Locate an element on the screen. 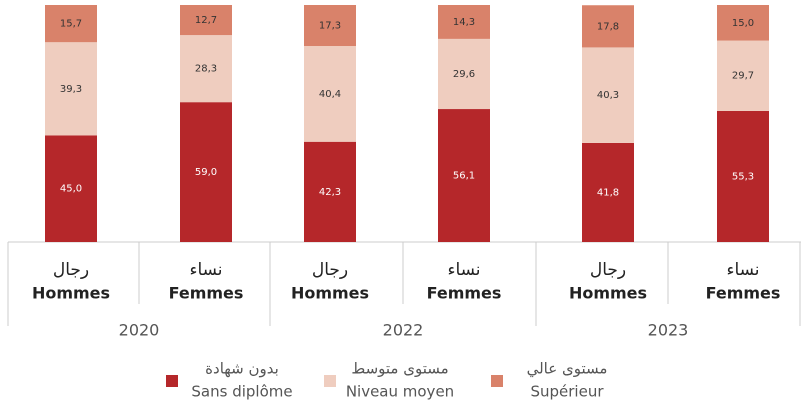  value-label: 56,1 is located at coordinates (464, 176).